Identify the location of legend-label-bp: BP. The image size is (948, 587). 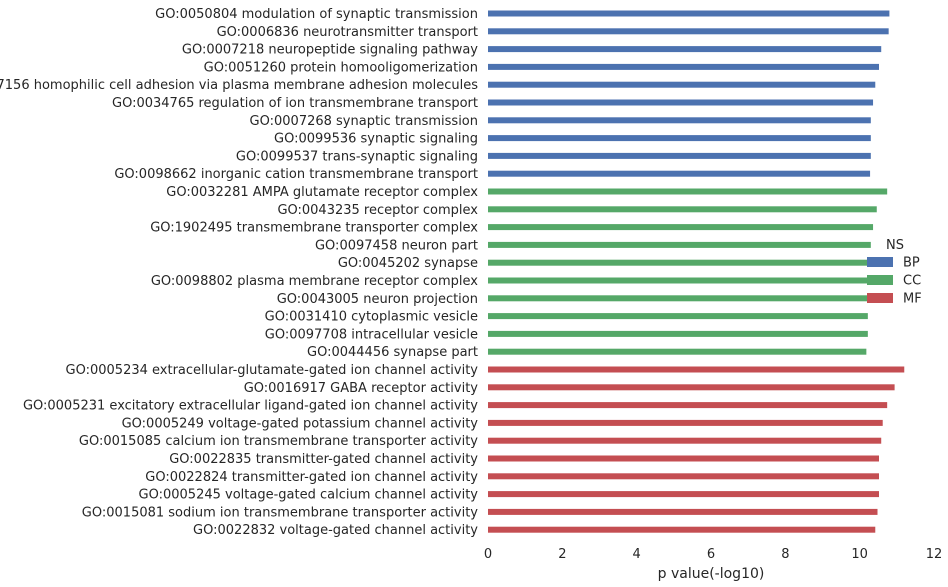
(911, 263).